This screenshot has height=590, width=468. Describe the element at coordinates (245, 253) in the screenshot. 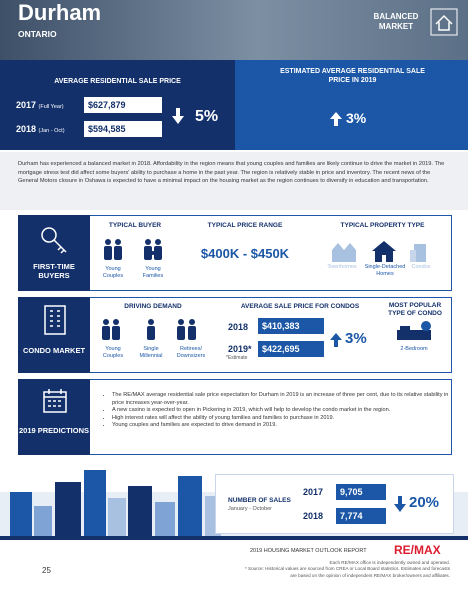

I see `price-range: $400K - $450K` at that location.